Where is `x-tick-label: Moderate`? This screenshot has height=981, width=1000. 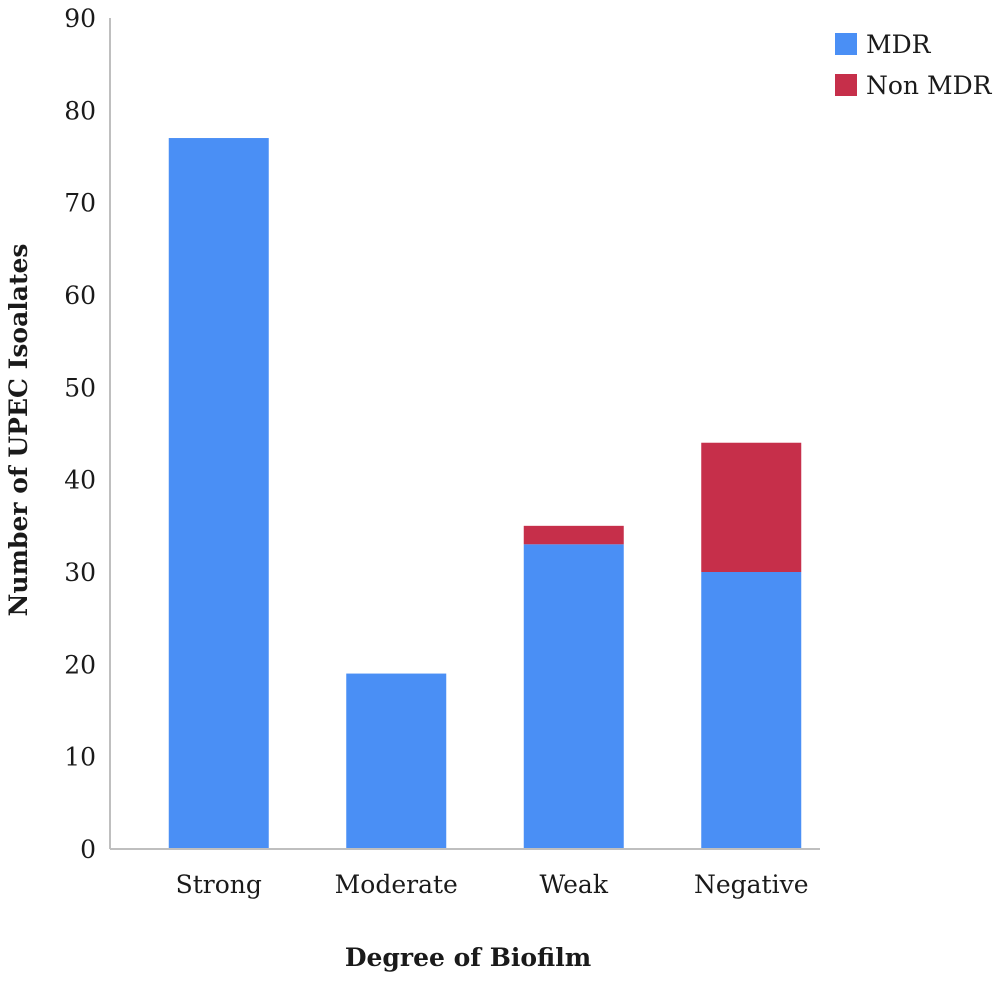
x-tick-label: Moderate is located at coordinates (396, 884).